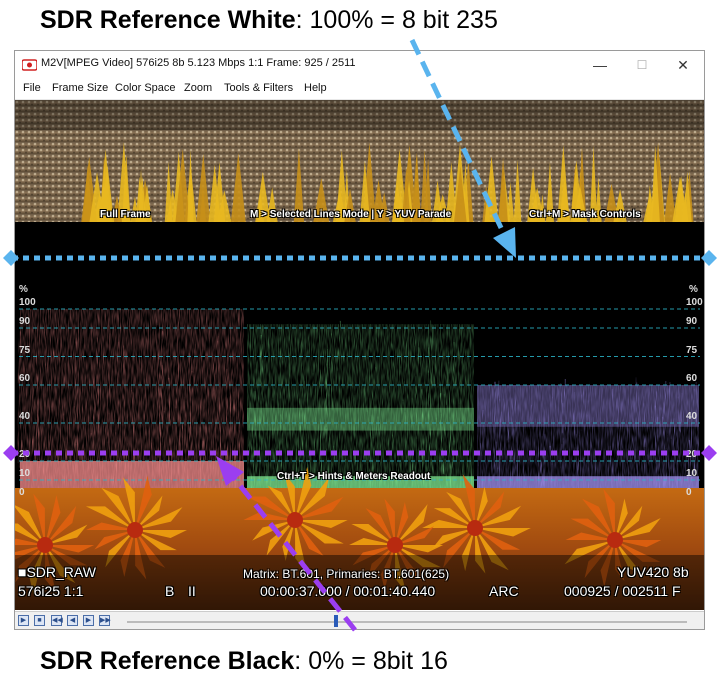 The height and width of the screenshot is (686, 720). I want to click on sdr-reference-black-caption: SDR Reference Black: 0% = 8bit 16, so click(244, 661).